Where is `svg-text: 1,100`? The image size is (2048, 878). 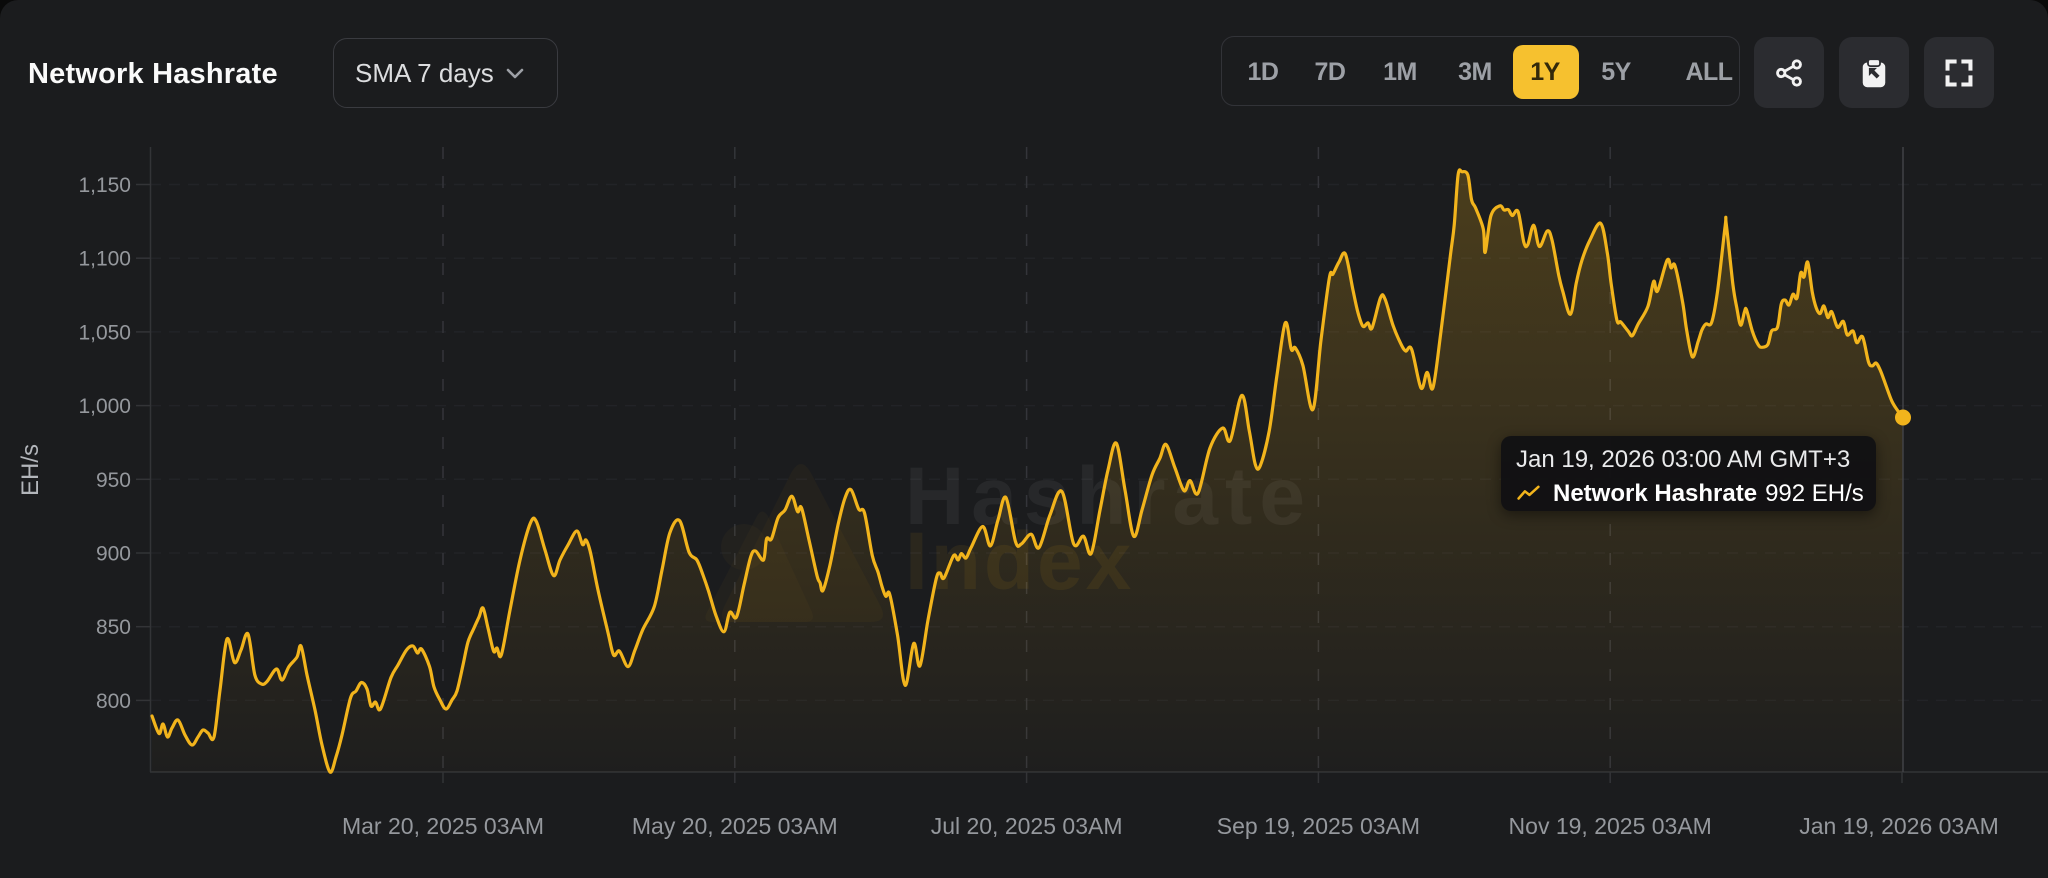 svg-text: 1,100 is located at coordinates (104, 259).